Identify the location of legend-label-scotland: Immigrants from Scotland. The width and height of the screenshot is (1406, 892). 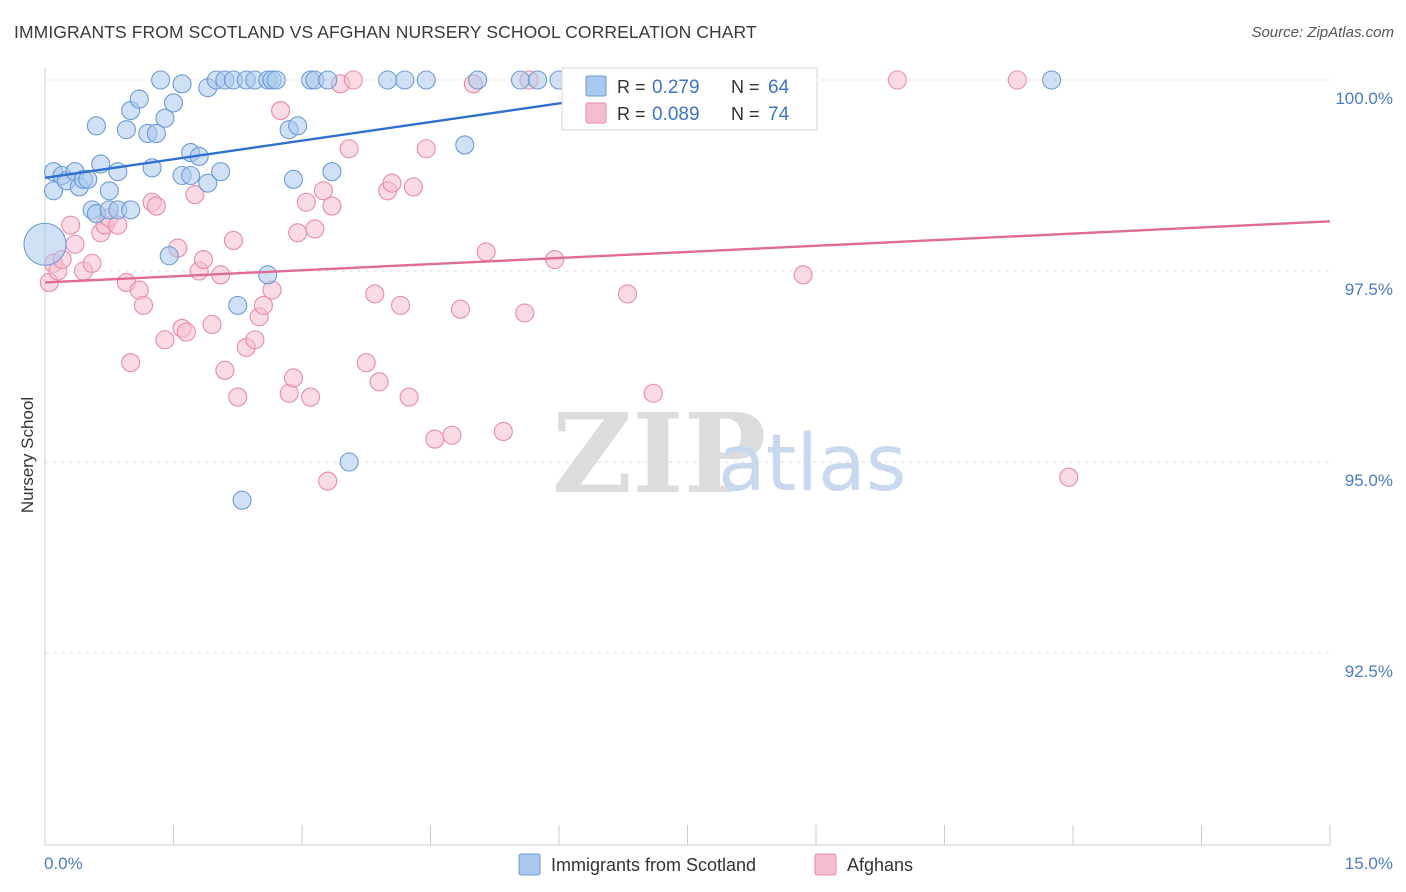
(653, 865).